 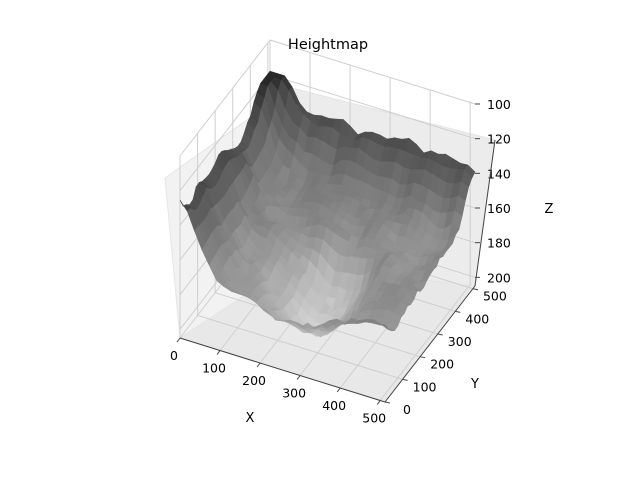 I want to click on y-tick-label: 500, so click(x=495, y=296).